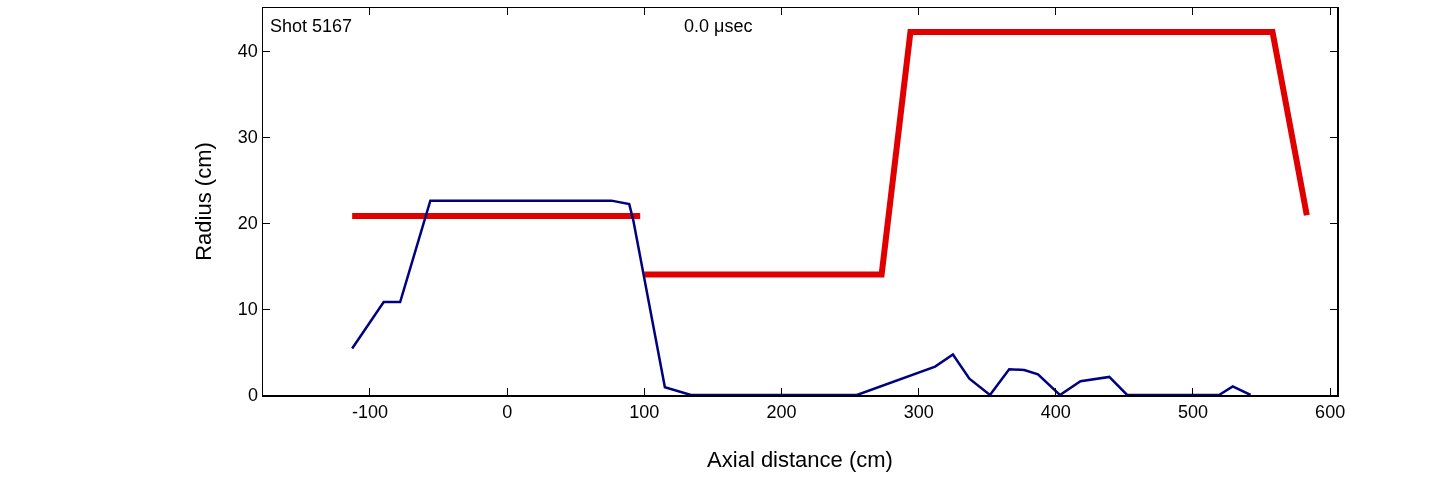 This screenshot has height=496, width=1445. What do you see at coordinates (247, 137) in the screenshot?
I see `y-tick-label: 30` at bounding box center [247, 137].